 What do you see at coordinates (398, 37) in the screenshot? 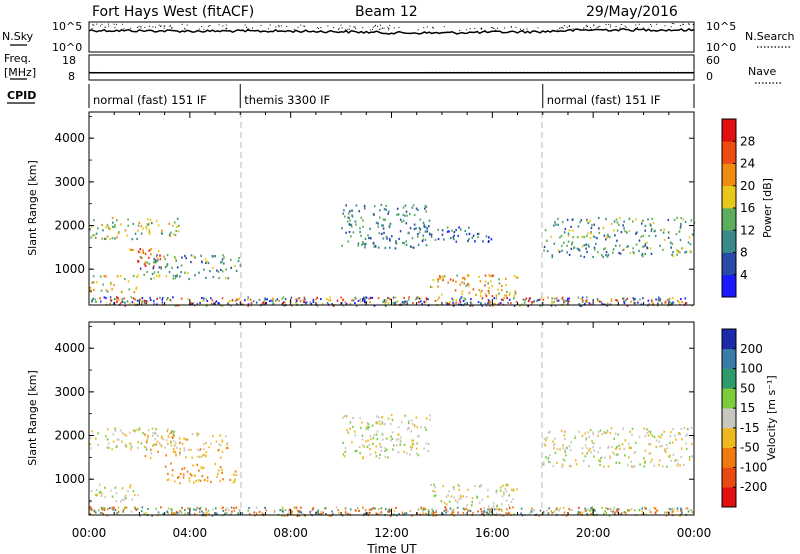
I see `noise-panel: N.Sky 10^5 10^0 10^5 10^0 N.Search` at bounding box center [398, 37].